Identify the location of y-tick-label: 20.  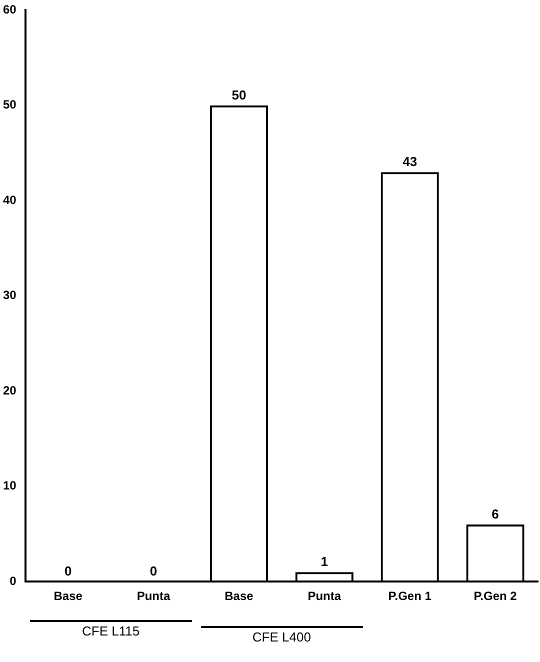
(9, 390).